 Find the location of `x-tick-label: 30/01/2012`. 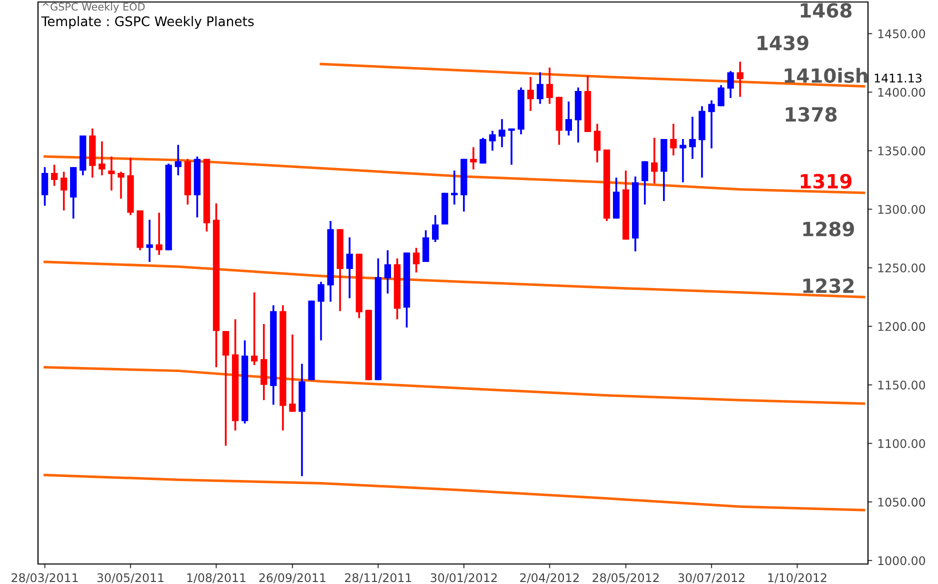

x-tick-label: 30/01/2012 is located at coordinates (463, 578).